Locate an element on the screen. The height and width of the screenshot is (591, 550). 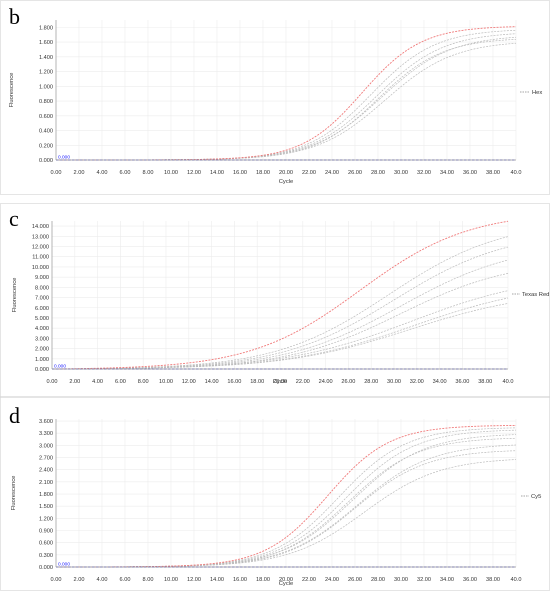
y-tick-label: 0.300 is located at coordinates (46, 556).